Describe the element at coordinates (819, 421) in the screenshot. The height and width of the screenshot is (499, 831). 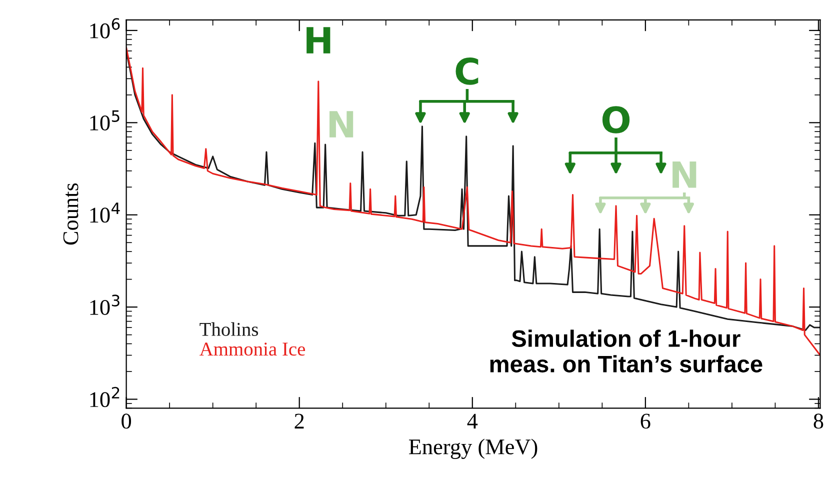
I see `x-tick-label: 8` at that location.